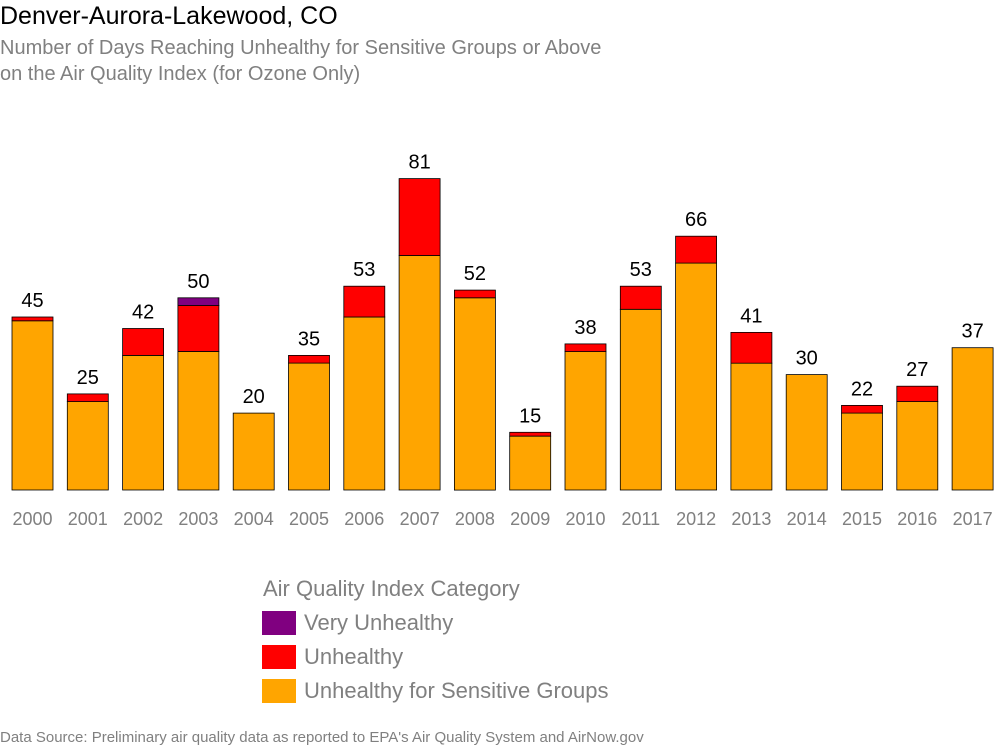  What do you see at coordinates (530, 416) in the screenshot?
I see `data-label-2009: 15` at bounding box center [530, 416].